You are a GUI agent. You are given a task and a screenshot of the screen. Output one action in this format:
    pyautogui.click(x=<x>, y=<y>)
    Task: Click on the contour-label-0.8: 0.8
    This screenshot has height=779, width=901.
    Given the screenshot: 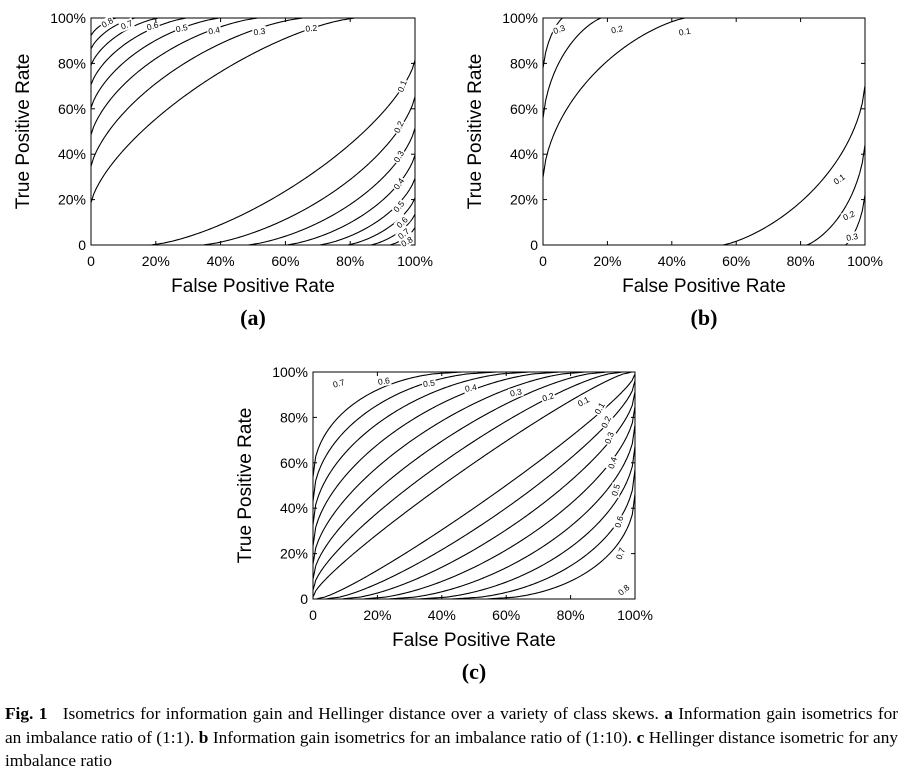 What is the action you would take?
    pyautogui.click(x=624, y=589)
    